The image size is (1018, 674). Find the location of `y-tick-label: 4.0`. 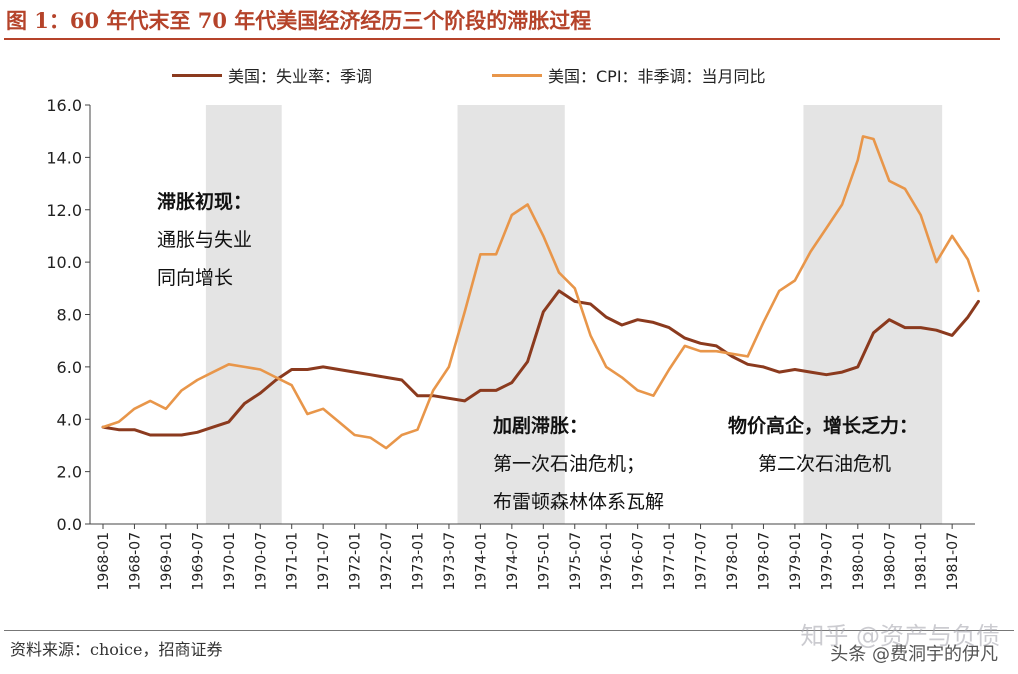

y-tick-label: 4.0 is located at coordinates (69, 419).